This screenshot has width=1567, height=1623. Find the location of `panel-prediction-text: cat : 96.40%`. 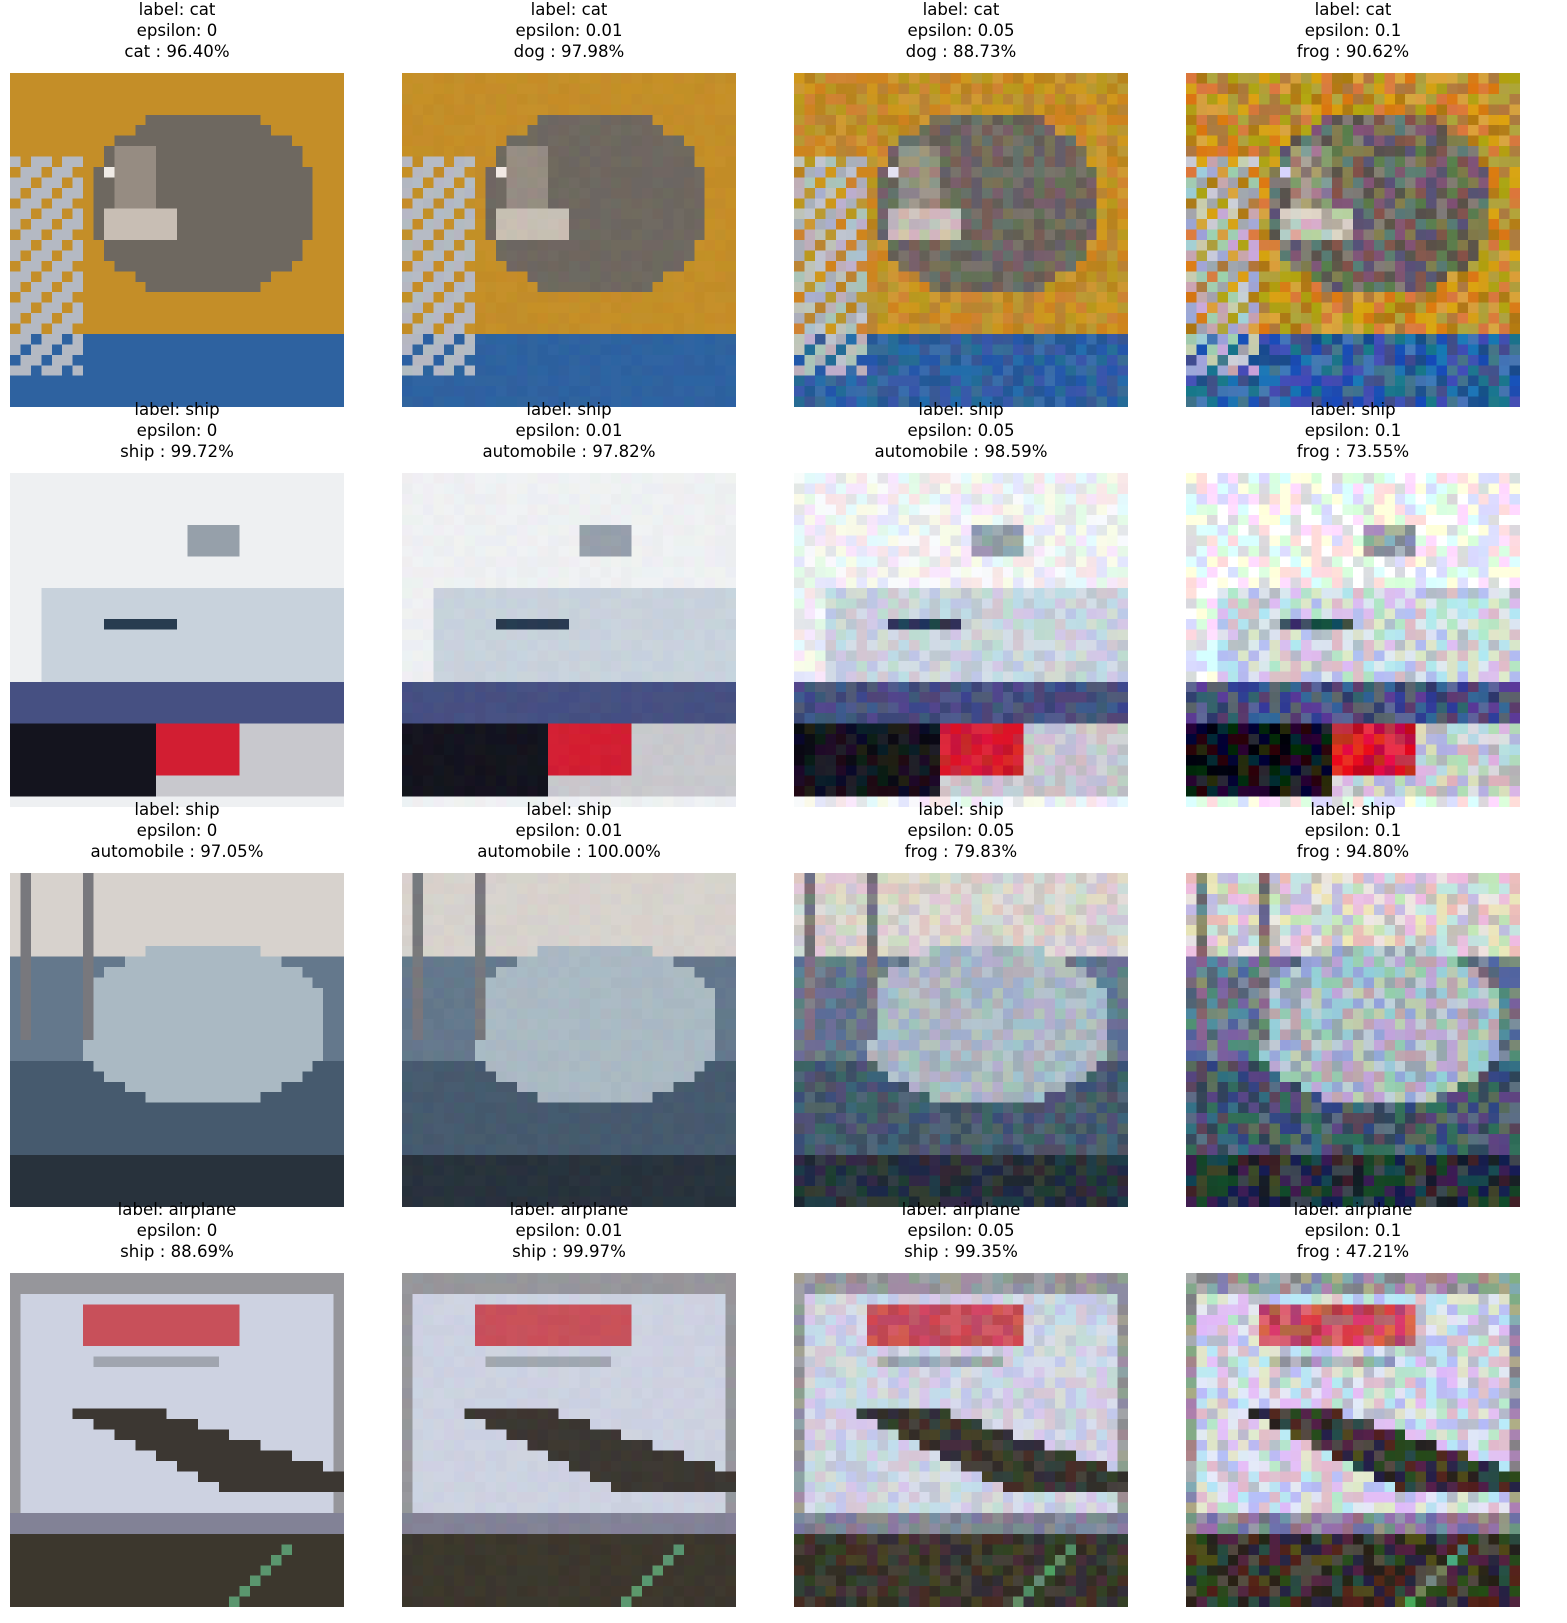

panel-prediction-text: cat : 96.40% is located at coordinates (177, 51).